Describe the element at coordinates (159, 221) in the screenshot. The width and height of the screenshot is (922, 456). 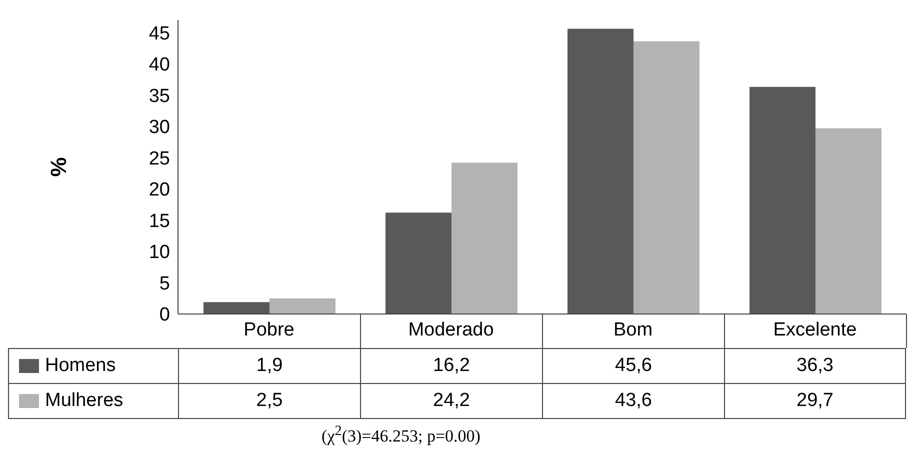
I see `y-tick-label: 15` at that location.